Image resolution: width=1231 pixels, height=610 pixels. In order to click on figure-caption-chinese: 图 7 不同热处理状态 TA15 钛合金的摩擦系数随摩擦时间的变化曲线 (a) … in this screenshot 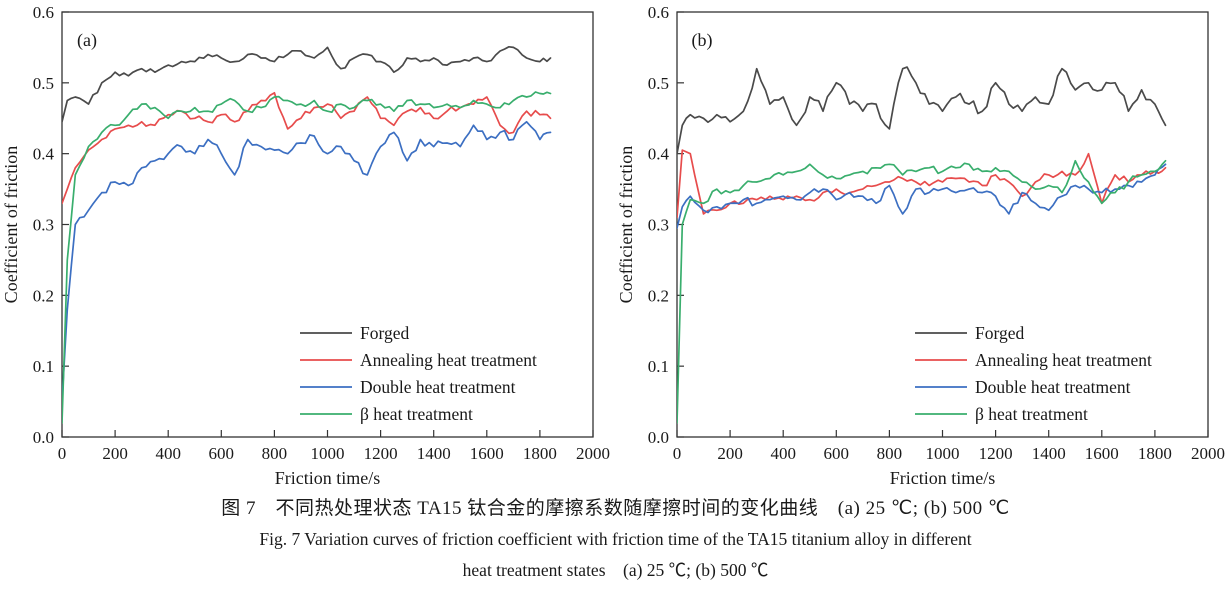, I will do `click(615, 508)`.